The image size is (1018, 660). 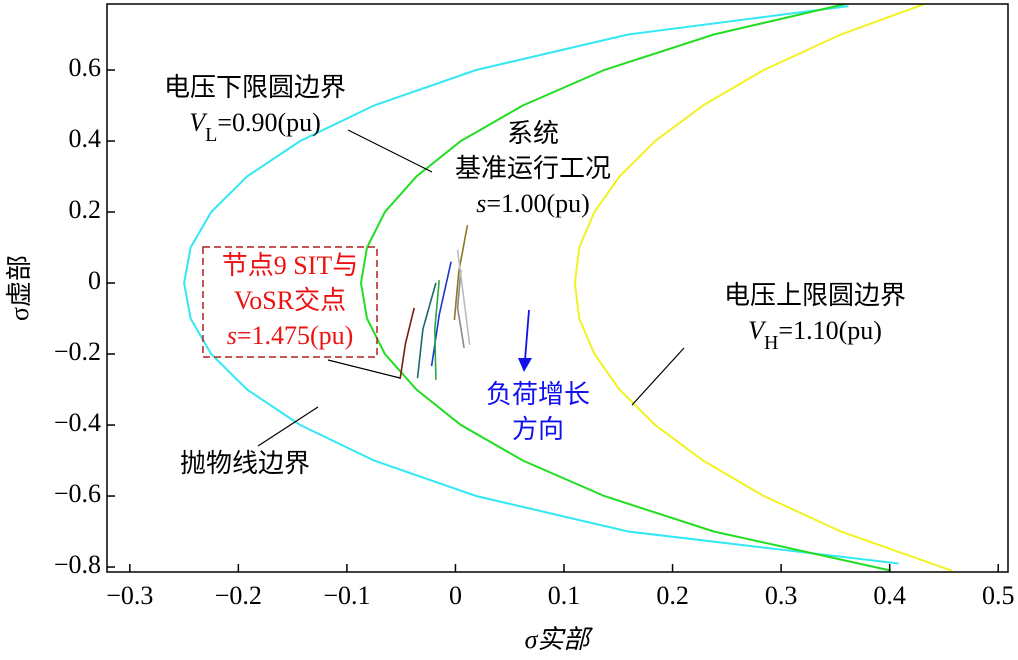 What do you see at coordinates (527, 335) in the screenshot?
I see `direction-arrow` at bounding box center [527, 335].